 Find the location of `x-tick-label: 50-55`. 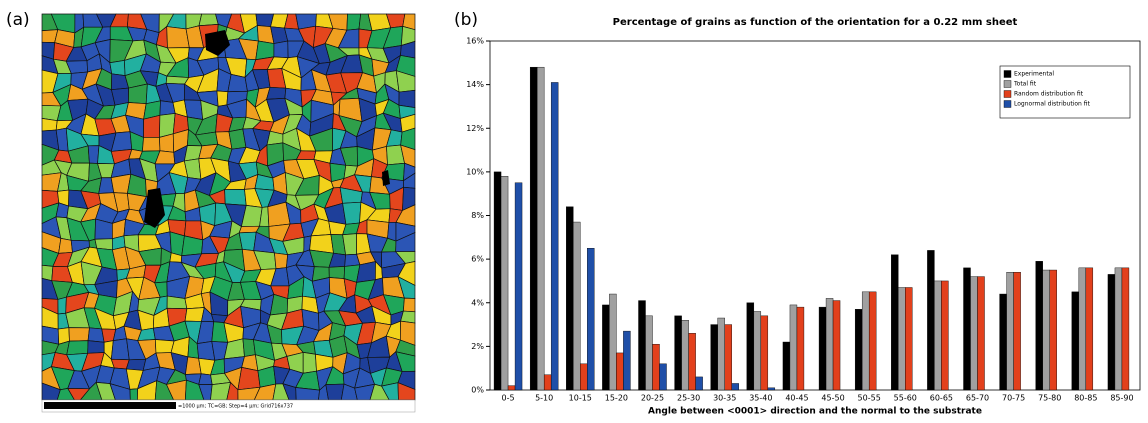

x-tick-label: 50-55 is located at coordinates (869, 398).